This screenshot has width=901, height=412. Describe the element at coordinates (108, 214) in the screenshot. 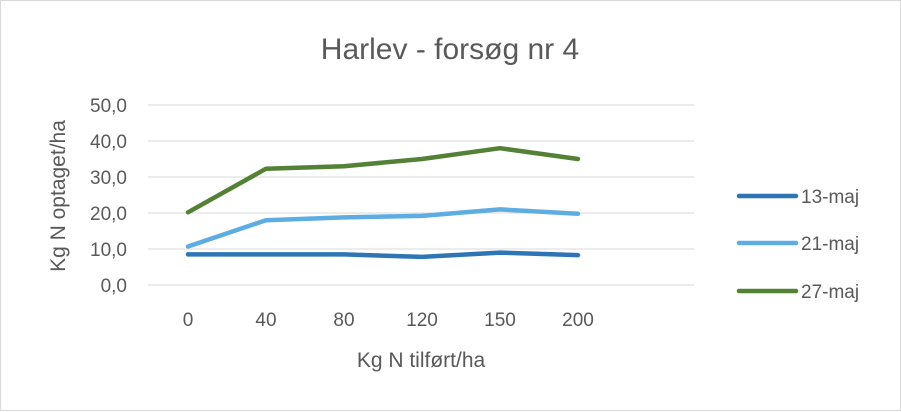

I see `y-tick-label: 20,0` at that location.